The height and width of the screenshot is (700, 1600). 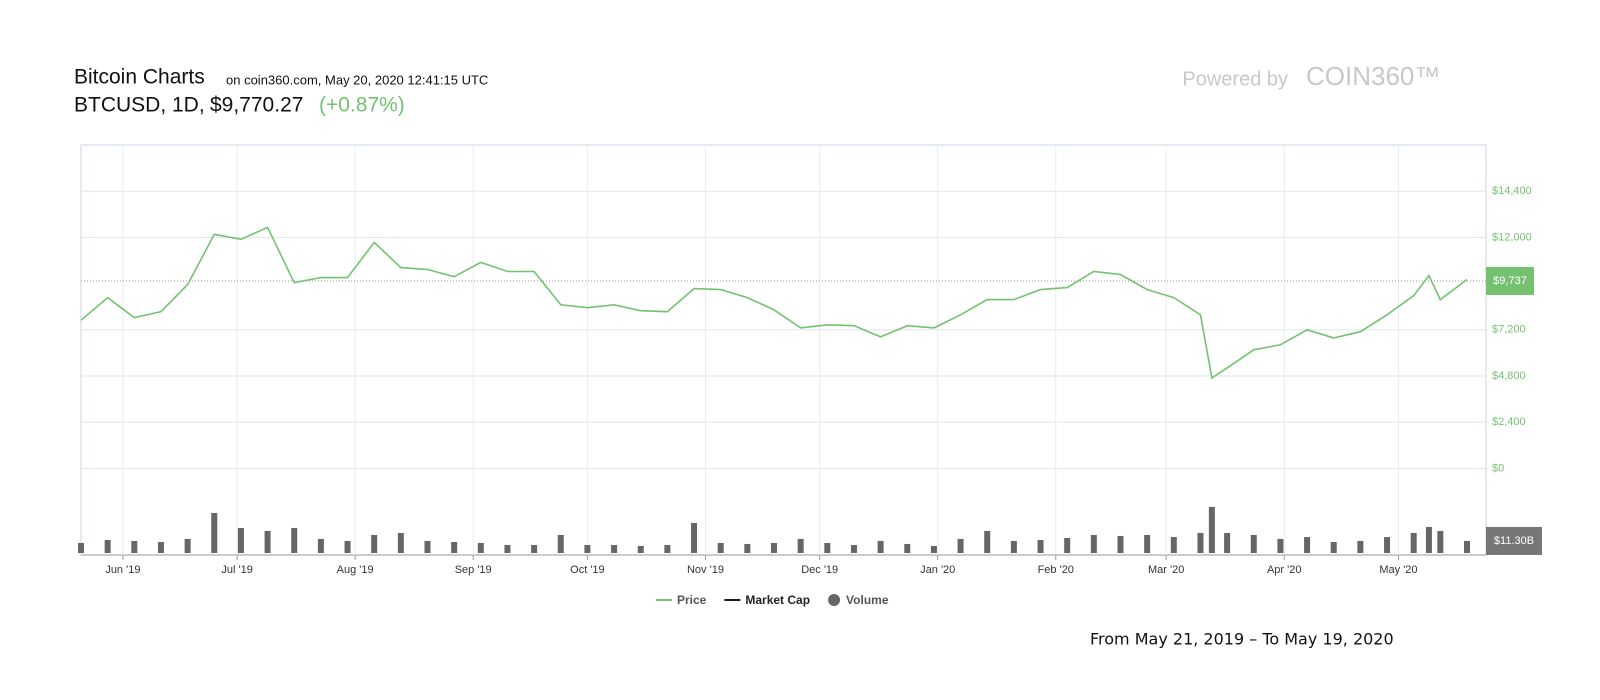 What do you see at coordinates (777, 600) in the screenshot?
I see `legend-label: Market Cap` at bounding box center [777, 600].